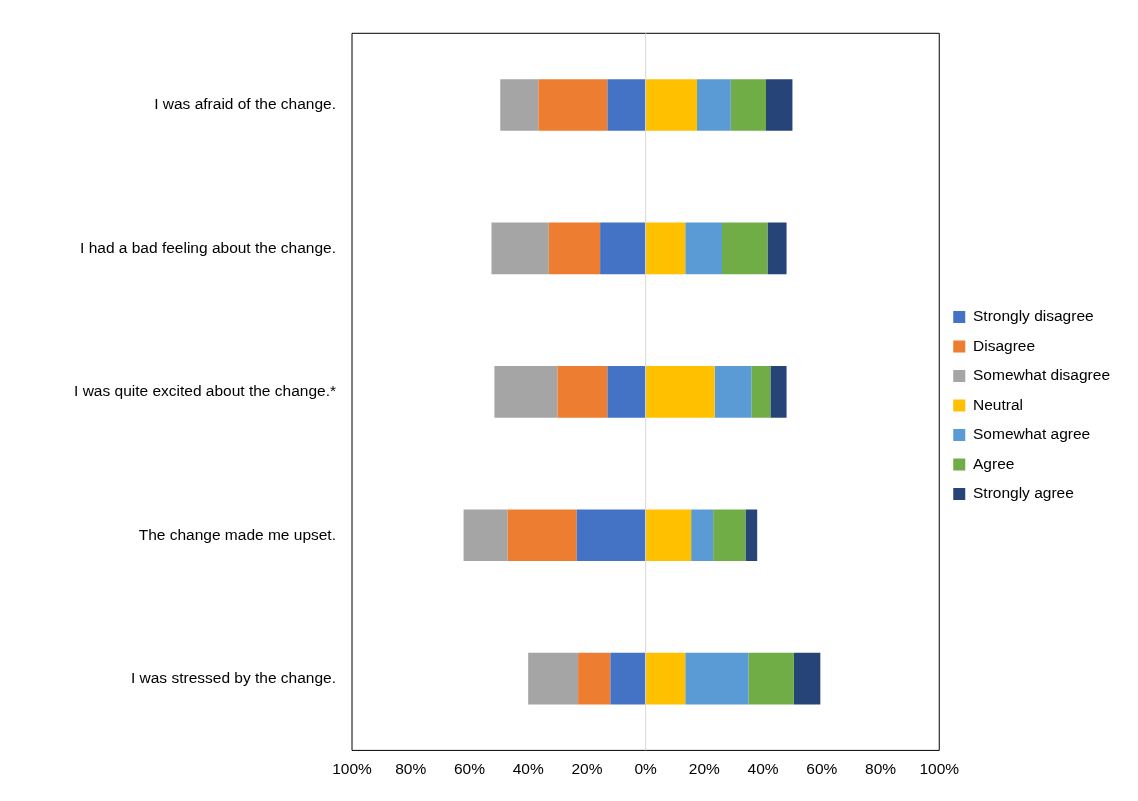 This screenshot has height=801, width=1138. Describe the element at coordinates (998, 404) in the screenshot. I see `legend-label: Neutral` at that location.